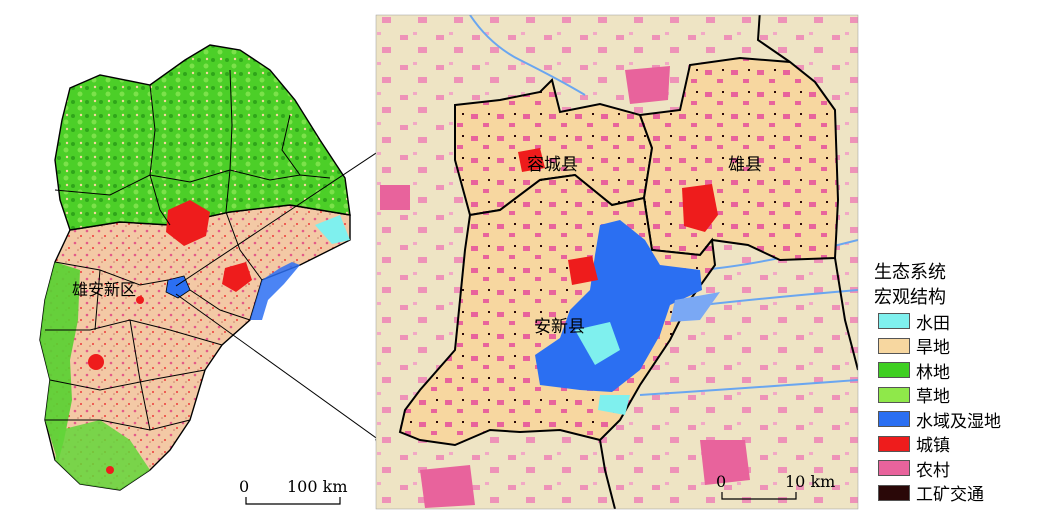  I want to click on left-map-coast-water, so click(275, 291).